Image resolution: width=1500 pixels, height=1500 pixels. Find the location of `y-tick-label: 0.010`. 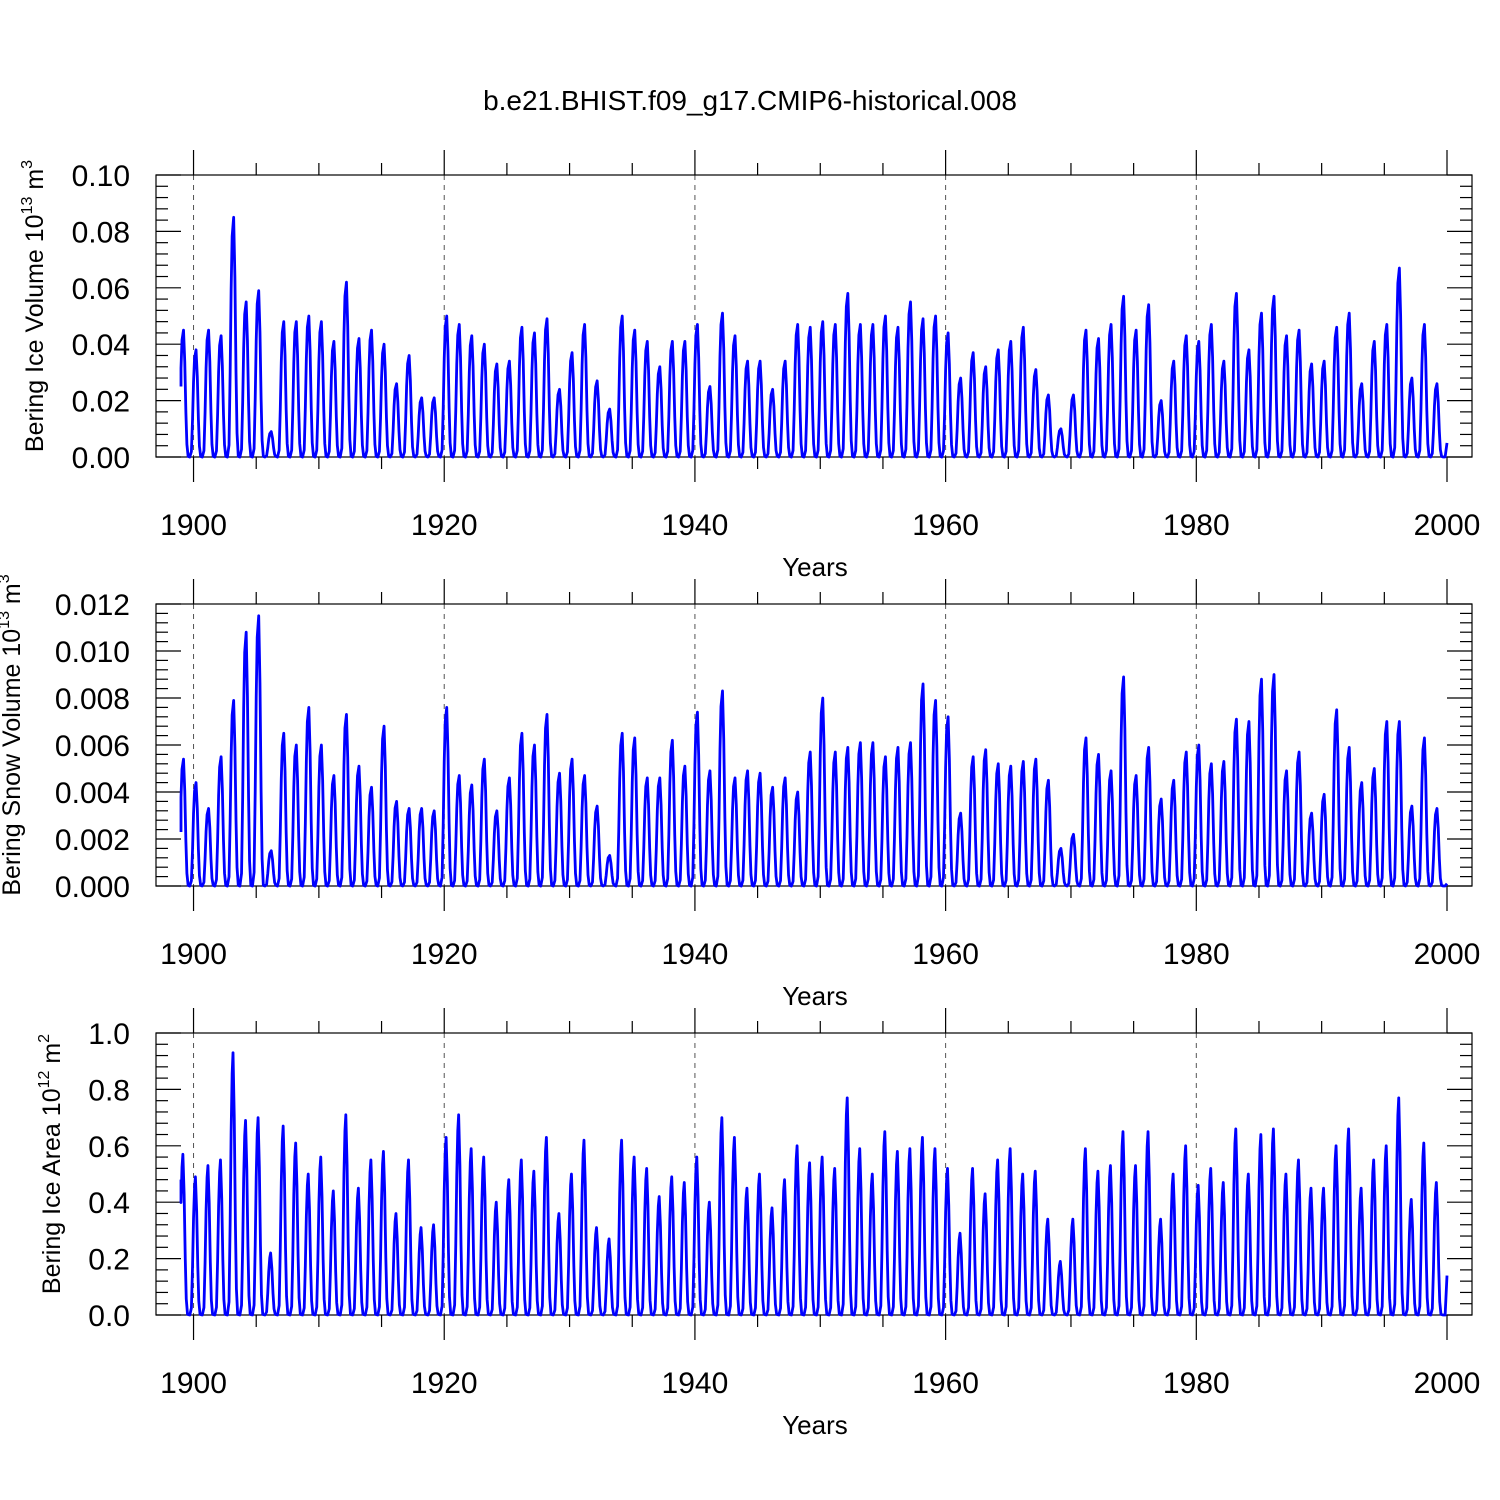

y-tick-label: 0.010 is located at coordinates (92, 652).